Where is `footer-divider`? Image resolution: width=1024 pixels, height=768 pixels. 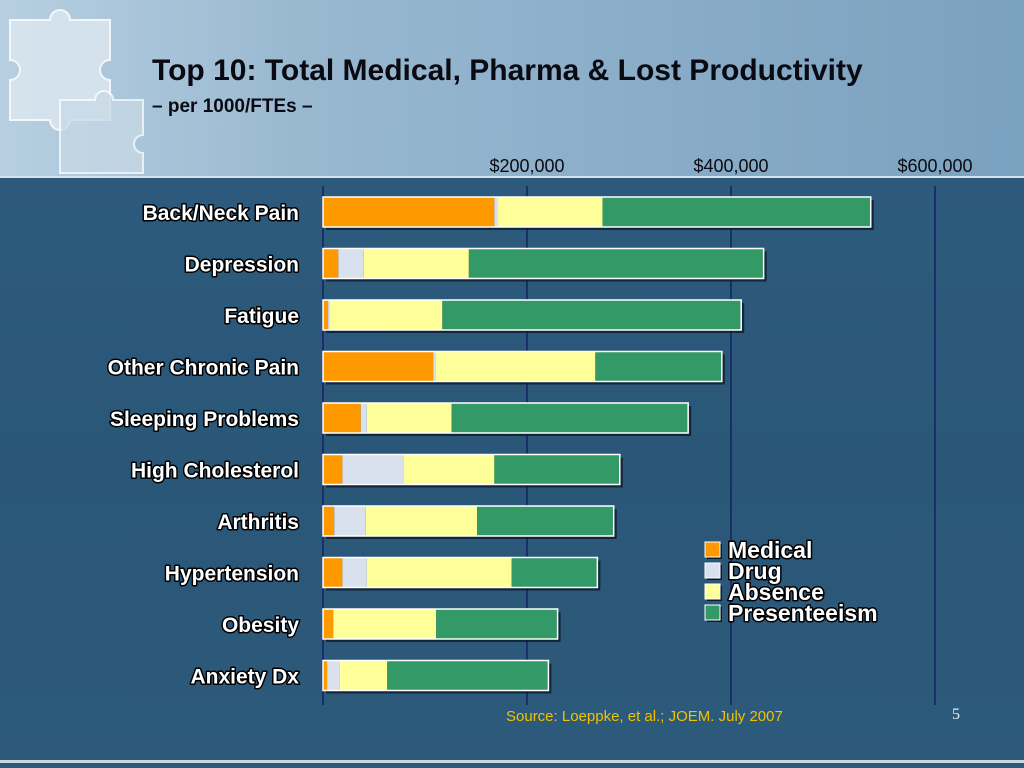
footer-divider is located at coordinates (512, 761).